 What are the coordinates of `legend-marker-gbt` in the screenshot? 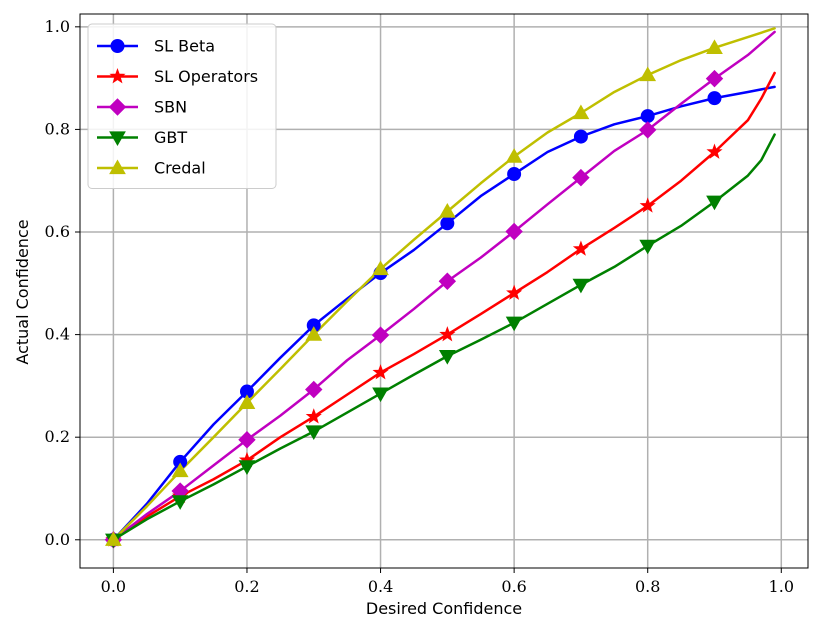 It's located at (117, 139).